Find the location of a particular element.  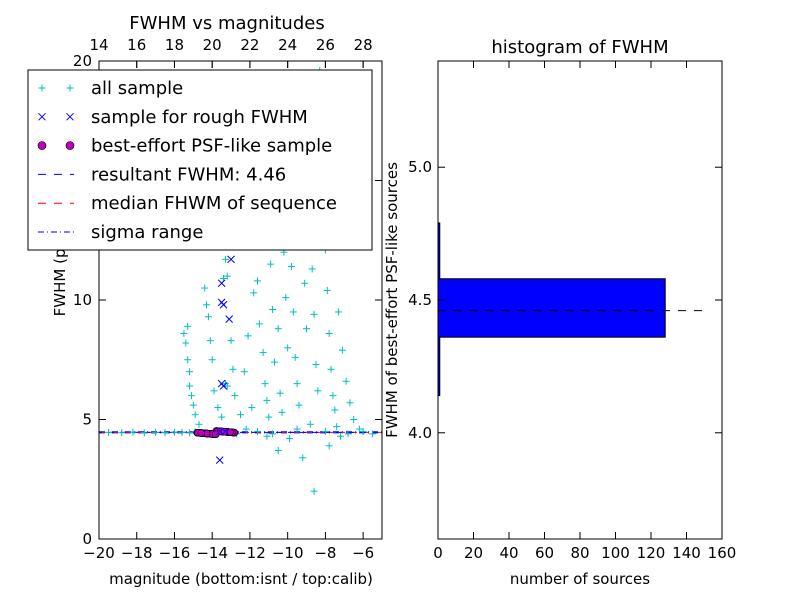

histogram-x-tick-label: 120 is located at coordinates (651, 553).